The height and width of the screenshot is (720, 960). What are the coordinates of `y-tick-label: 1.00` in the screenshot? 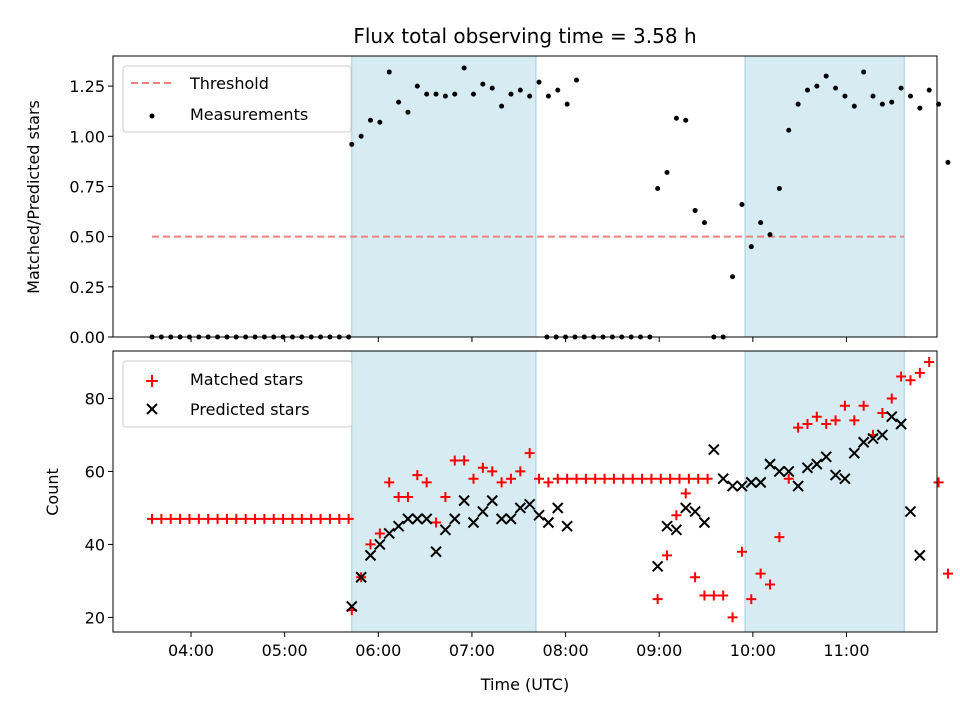 It's located at (87, 136).